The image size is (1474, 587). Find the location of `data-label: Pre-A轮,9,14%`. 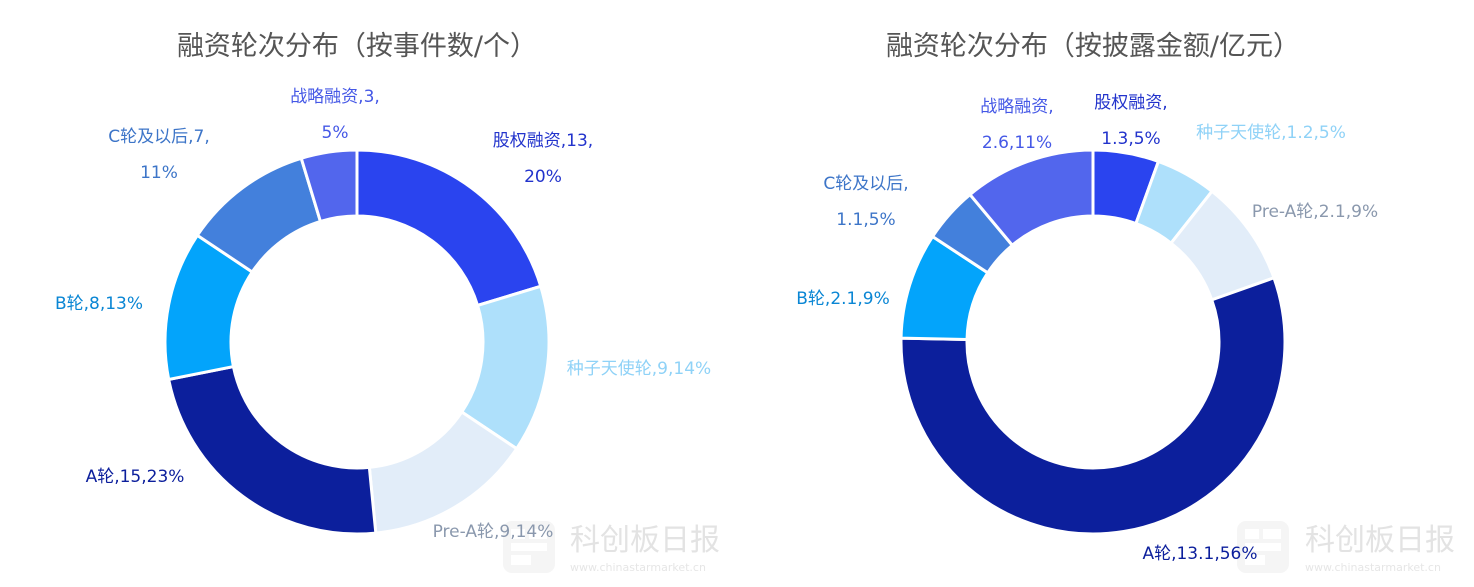

data-label: Pre-A轮,9,14% is located at coordinates (493, 532).